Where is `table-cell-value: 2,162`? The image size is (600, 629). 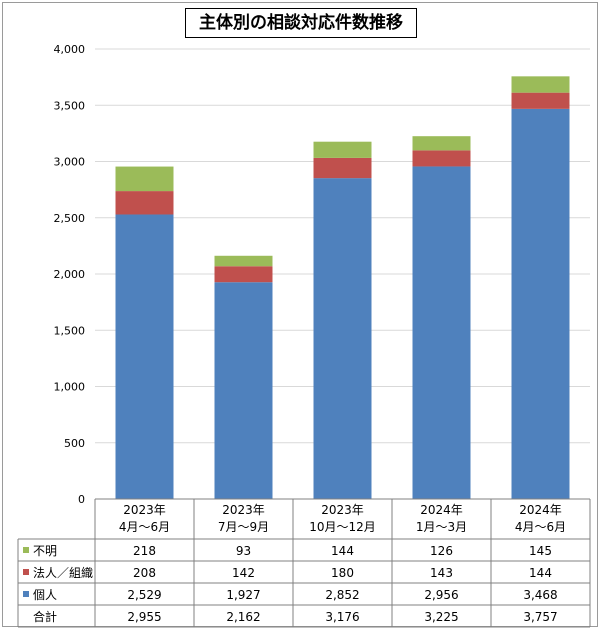 table-cell-value: 2,162 is located at coordinates (243, 617).